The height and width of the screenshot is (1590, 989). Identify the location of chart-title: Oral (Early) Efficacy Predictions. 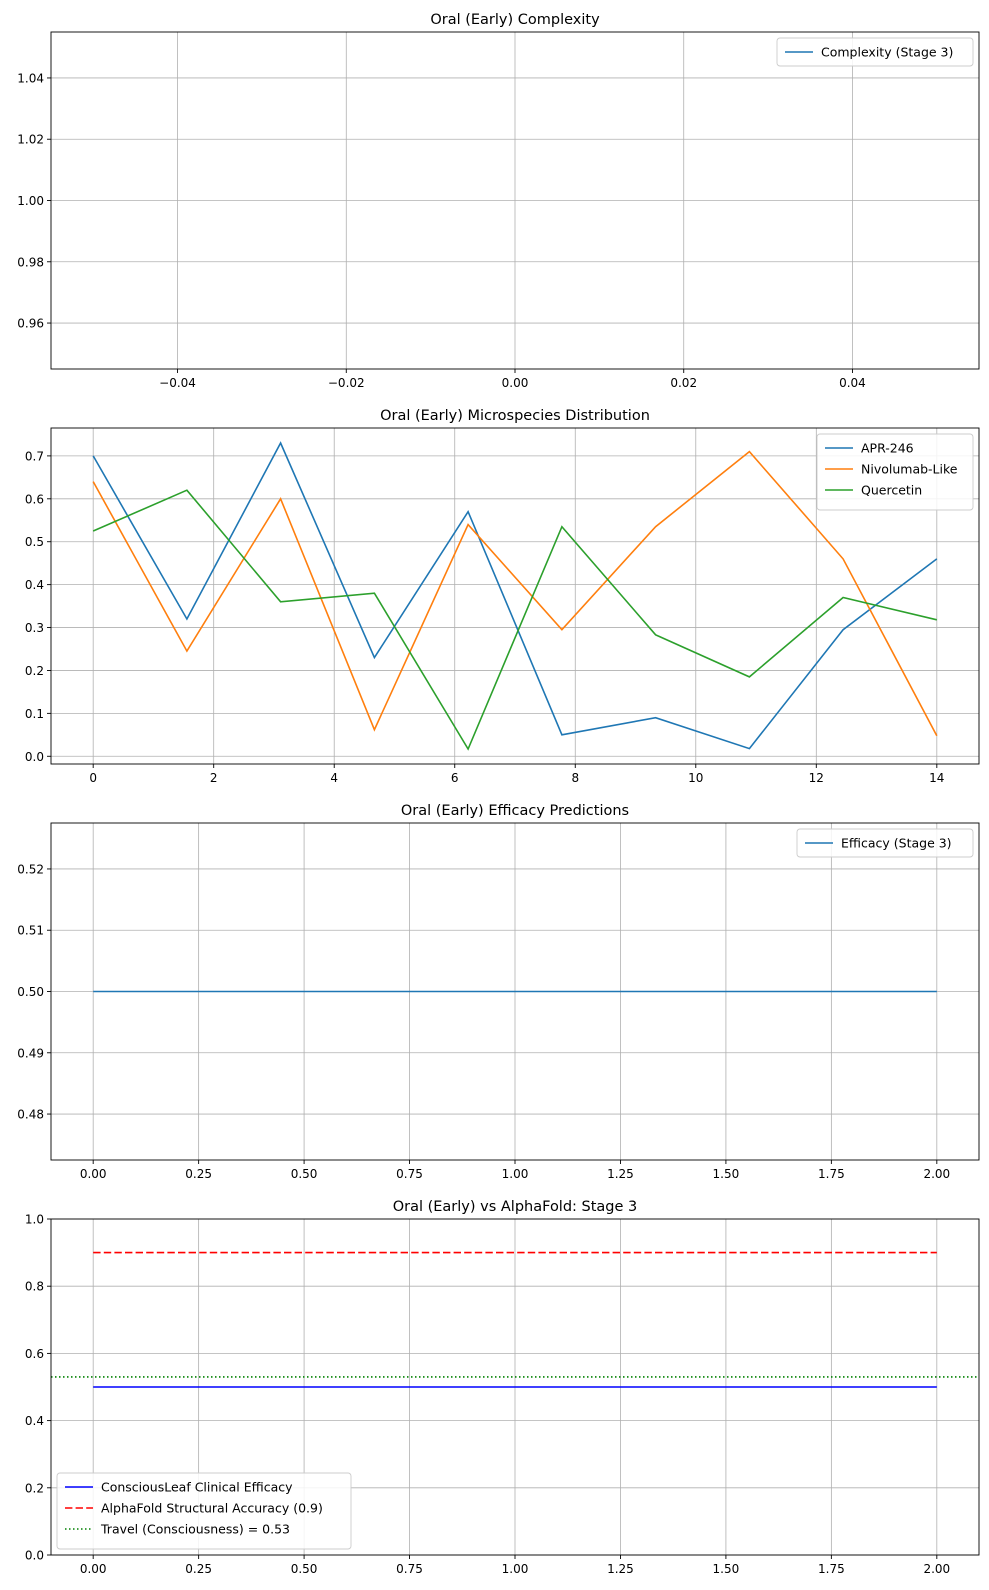
(515, 811).